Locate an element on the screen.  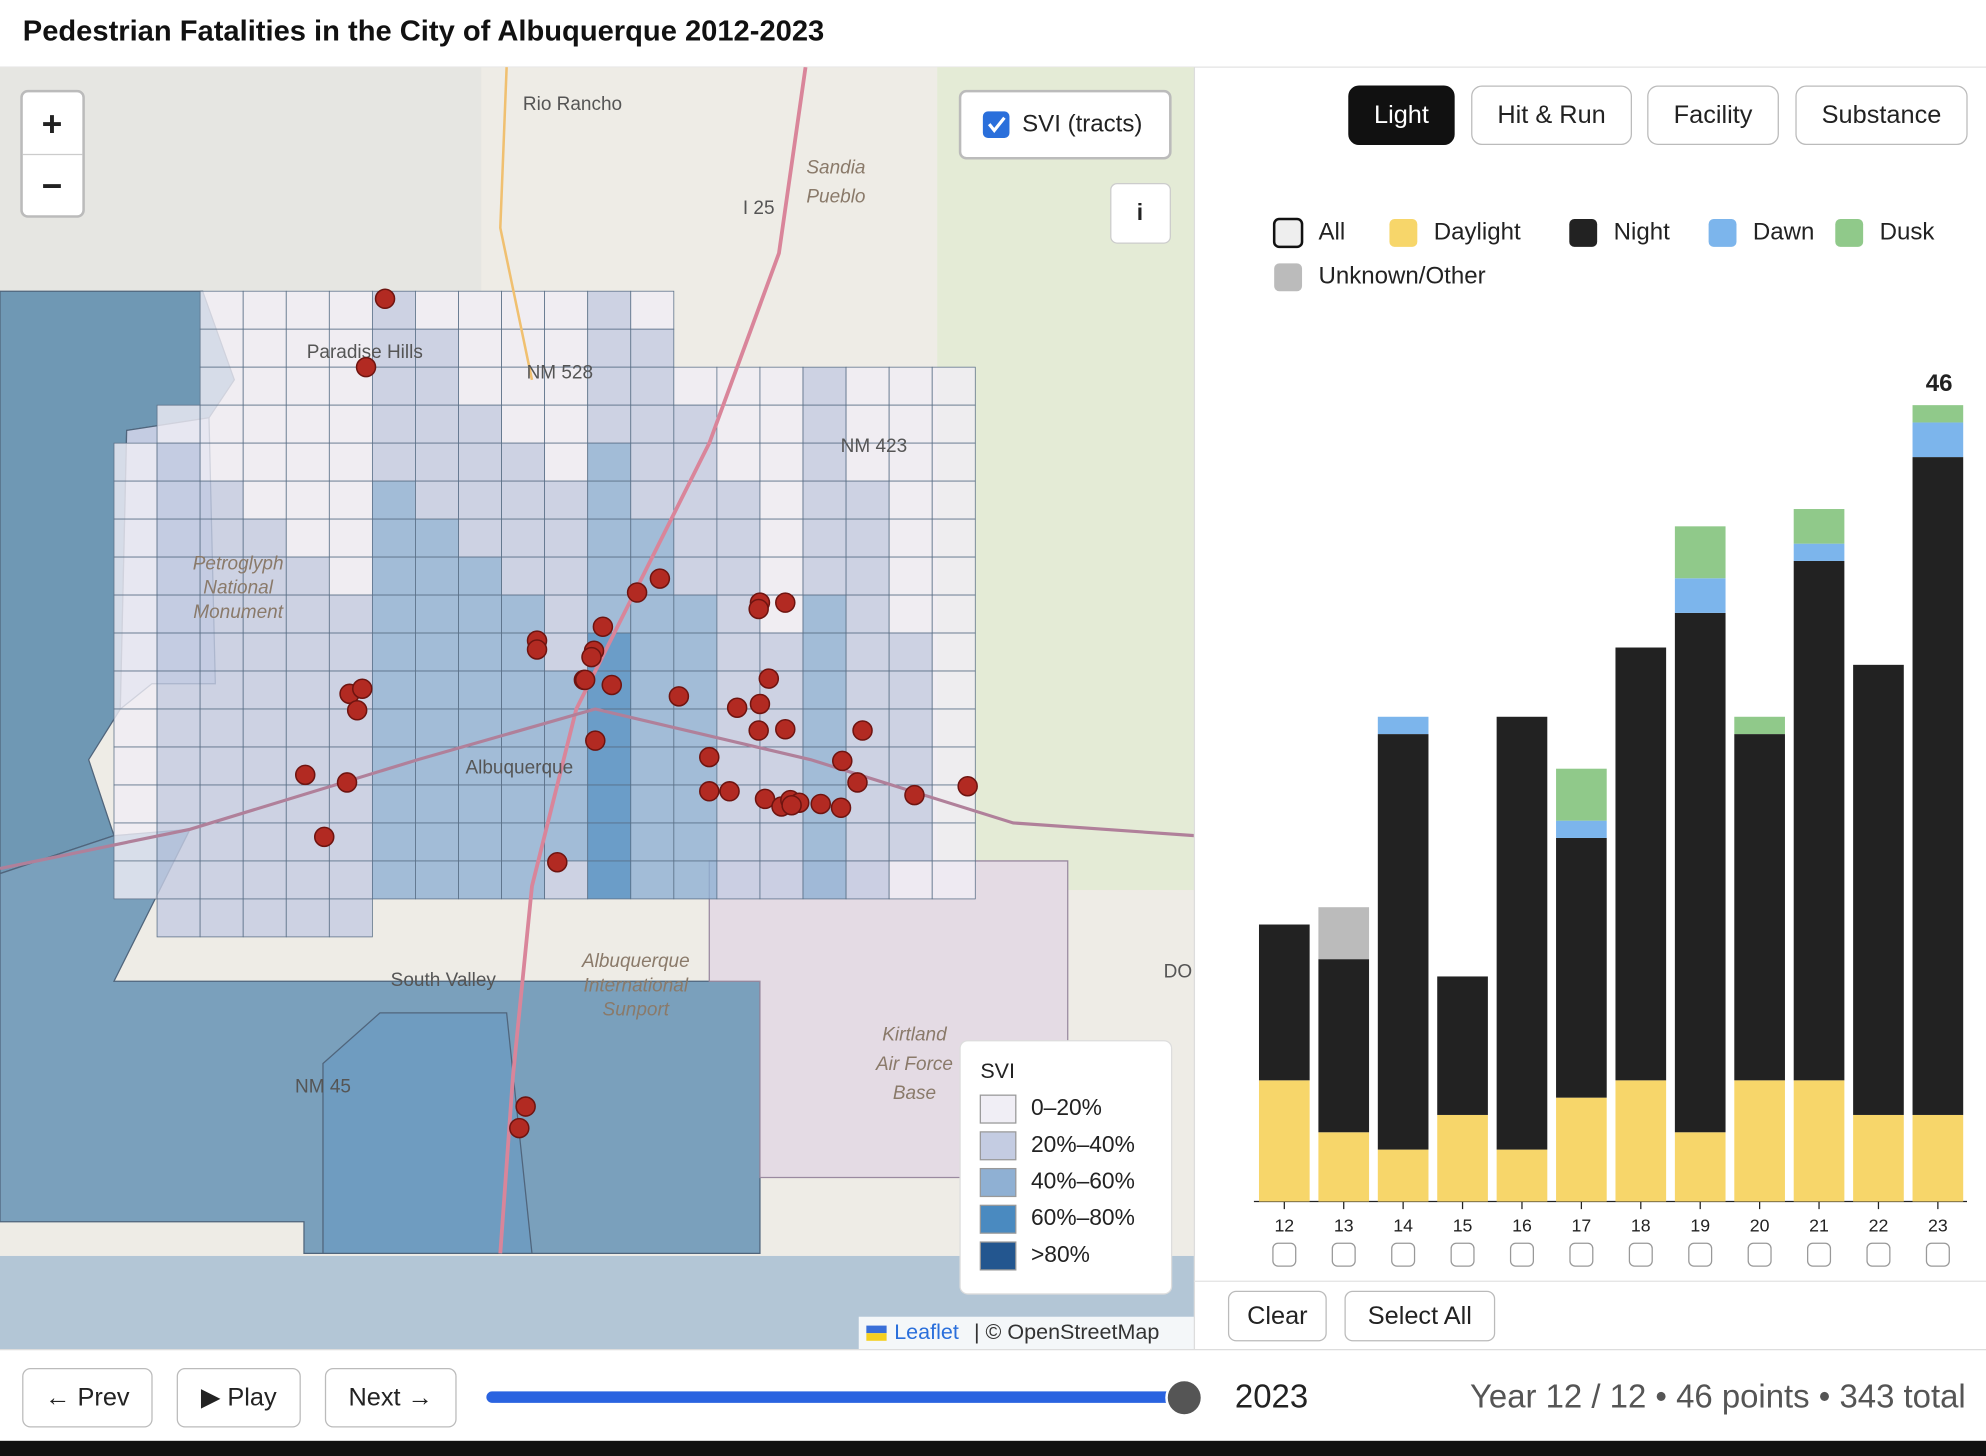
slider-knob is located at coordinates (1184, 1397).